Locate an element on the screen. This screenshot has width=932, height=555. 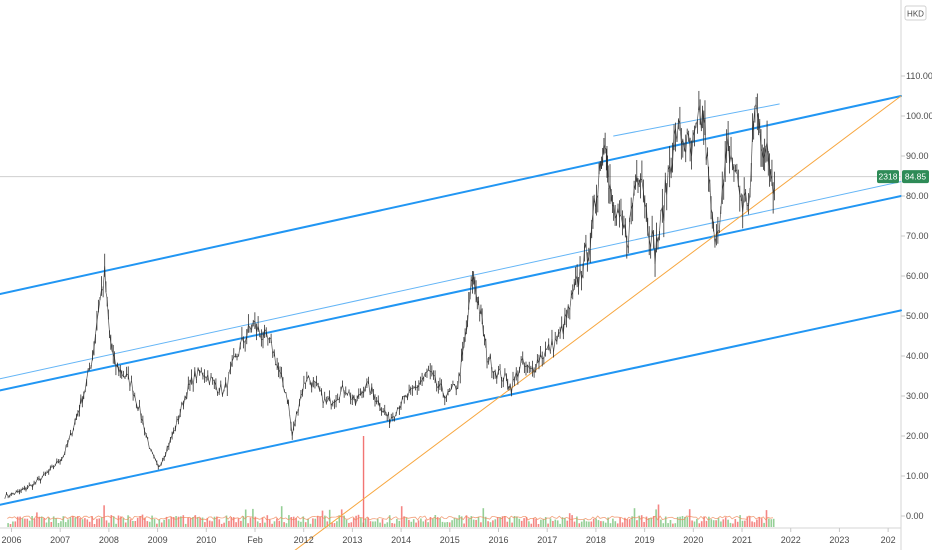
currency-label: HKD is located at coordinates (915, 14).